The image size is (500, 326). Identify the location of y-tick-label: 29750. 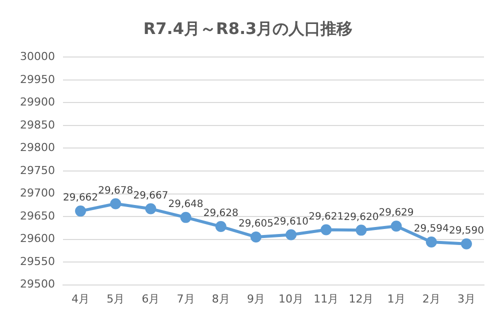
(37, 170).